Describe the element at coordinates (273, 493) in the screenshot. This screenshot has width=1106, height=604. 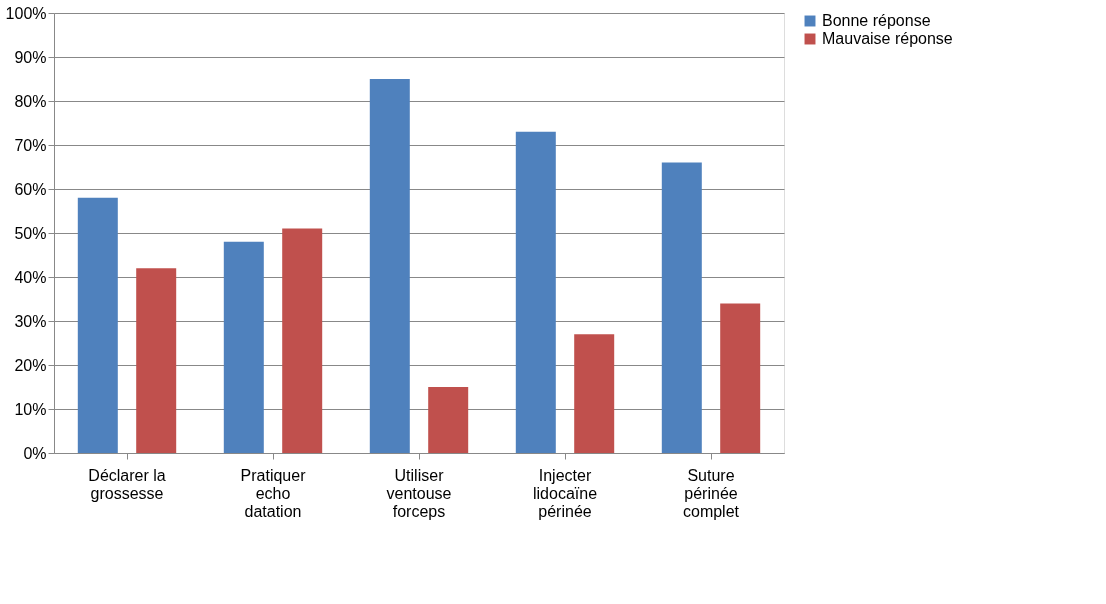
I see `x-tick-label: Pratiquer echo datation` at that location.